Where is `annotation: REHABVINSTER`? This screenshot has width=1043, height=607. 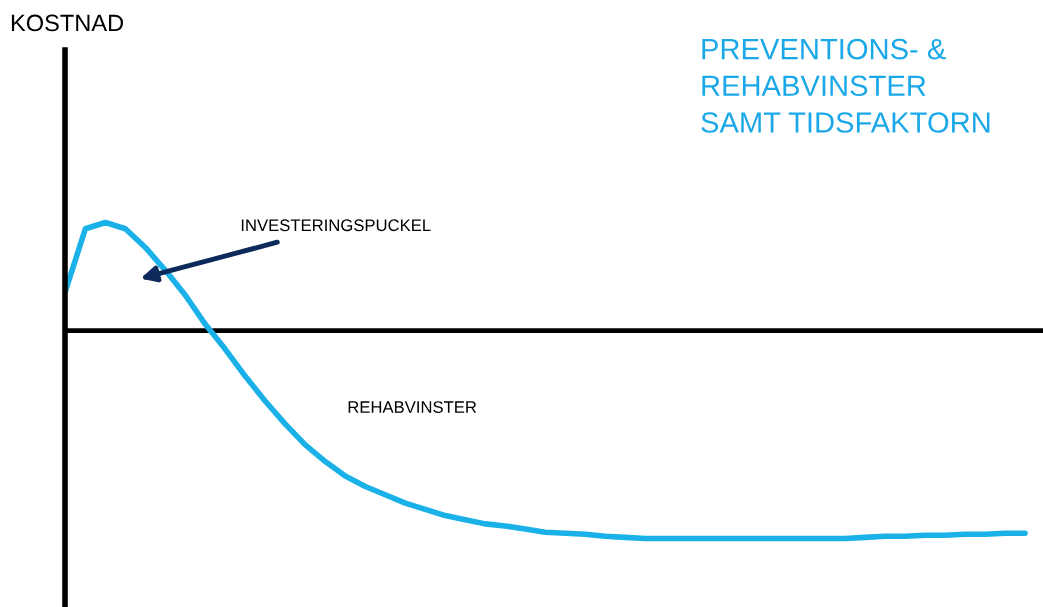
annotation: REHABVINSTER is located at coordinates (412, 407).